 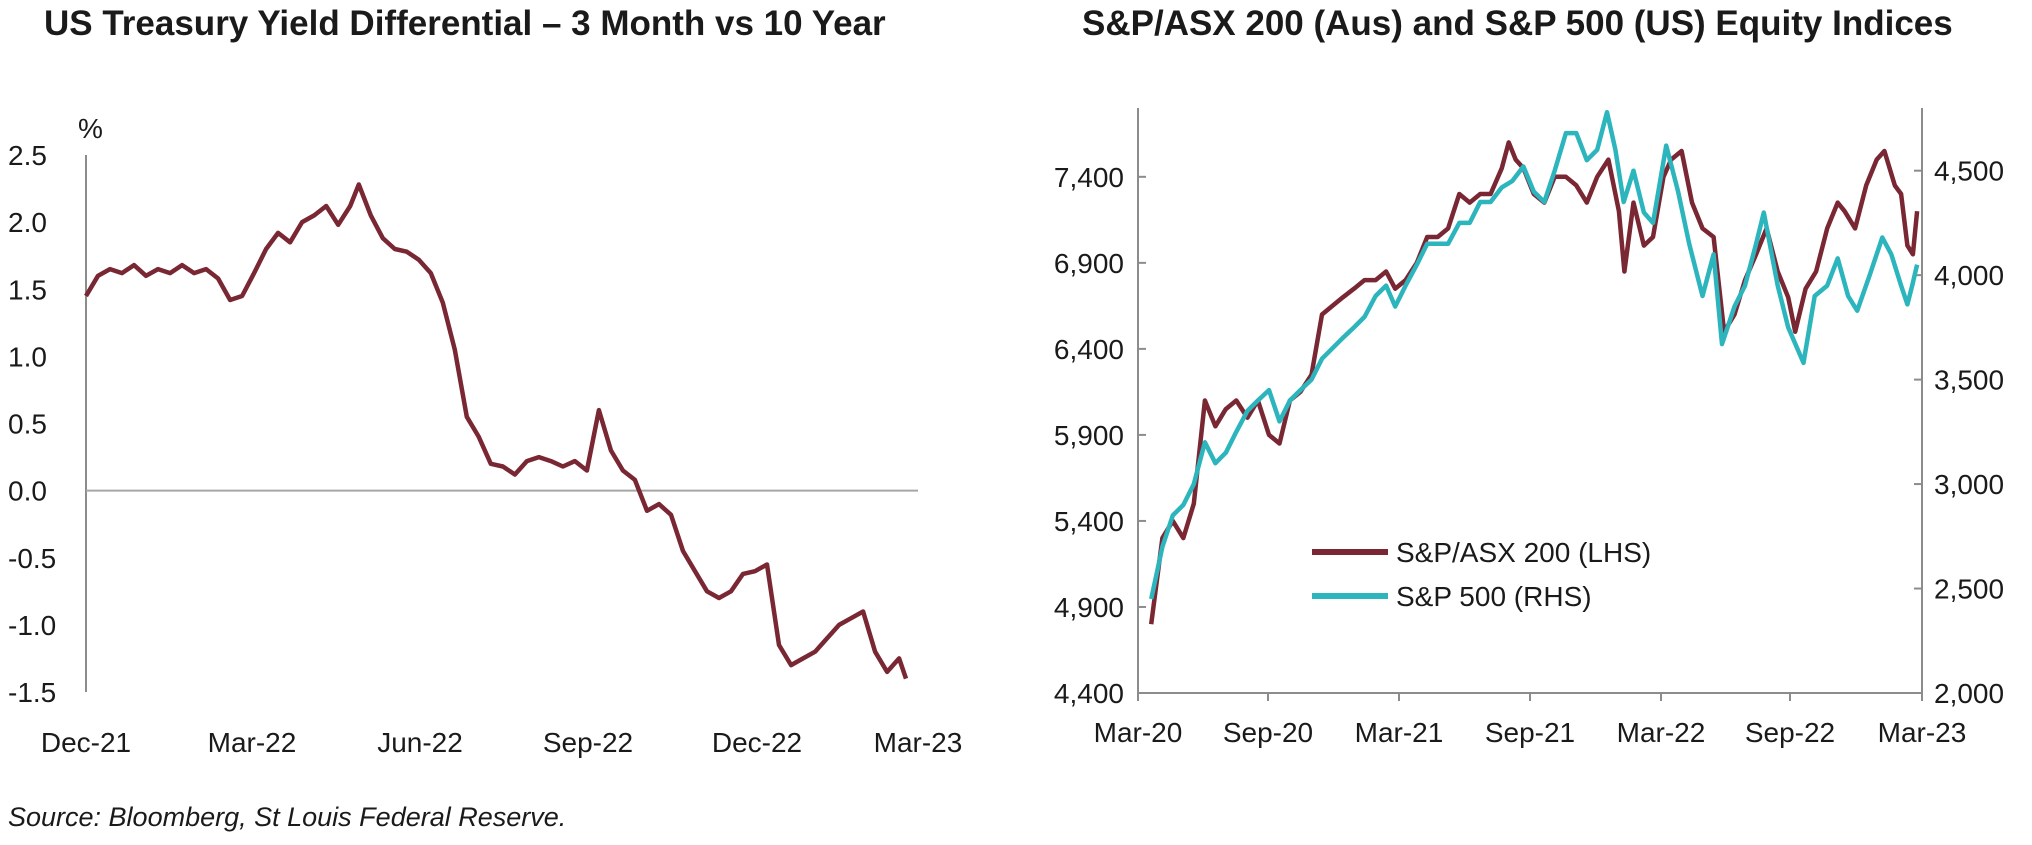 What do you see at coordinates (1138, 732) in the screenshot?
I see `x-tick-label: Mar-20` at bounding box center [1138, 732].